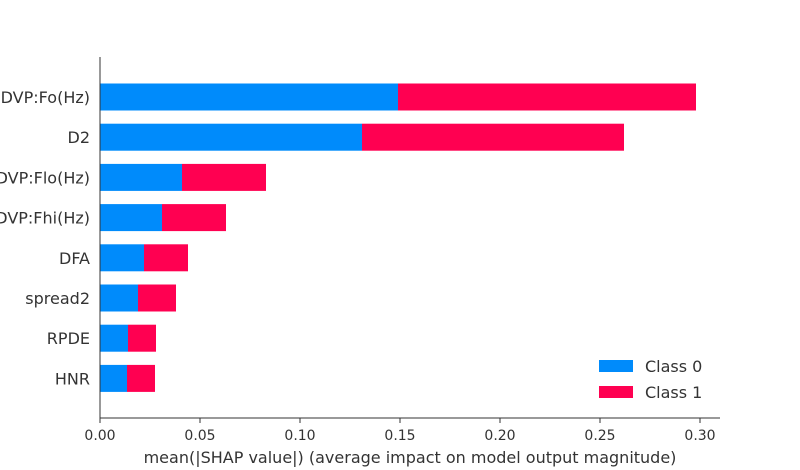 The height and width of the screenshot is (470, 800). Describe the element at coordinates (673, 366) in the screenshot. I see `legend-label-class0: Class 0` at that location.